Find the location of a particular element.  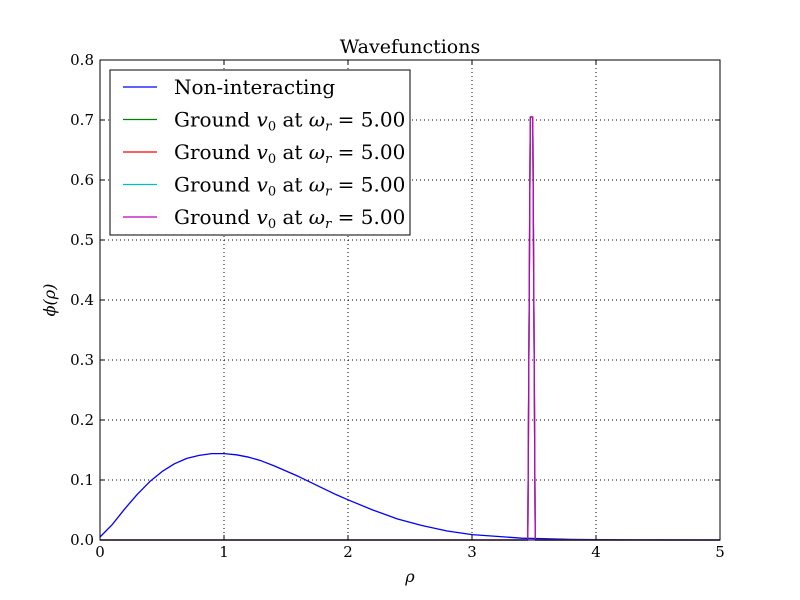

x-tick-label: 5 is located at coordinates (720, 552).